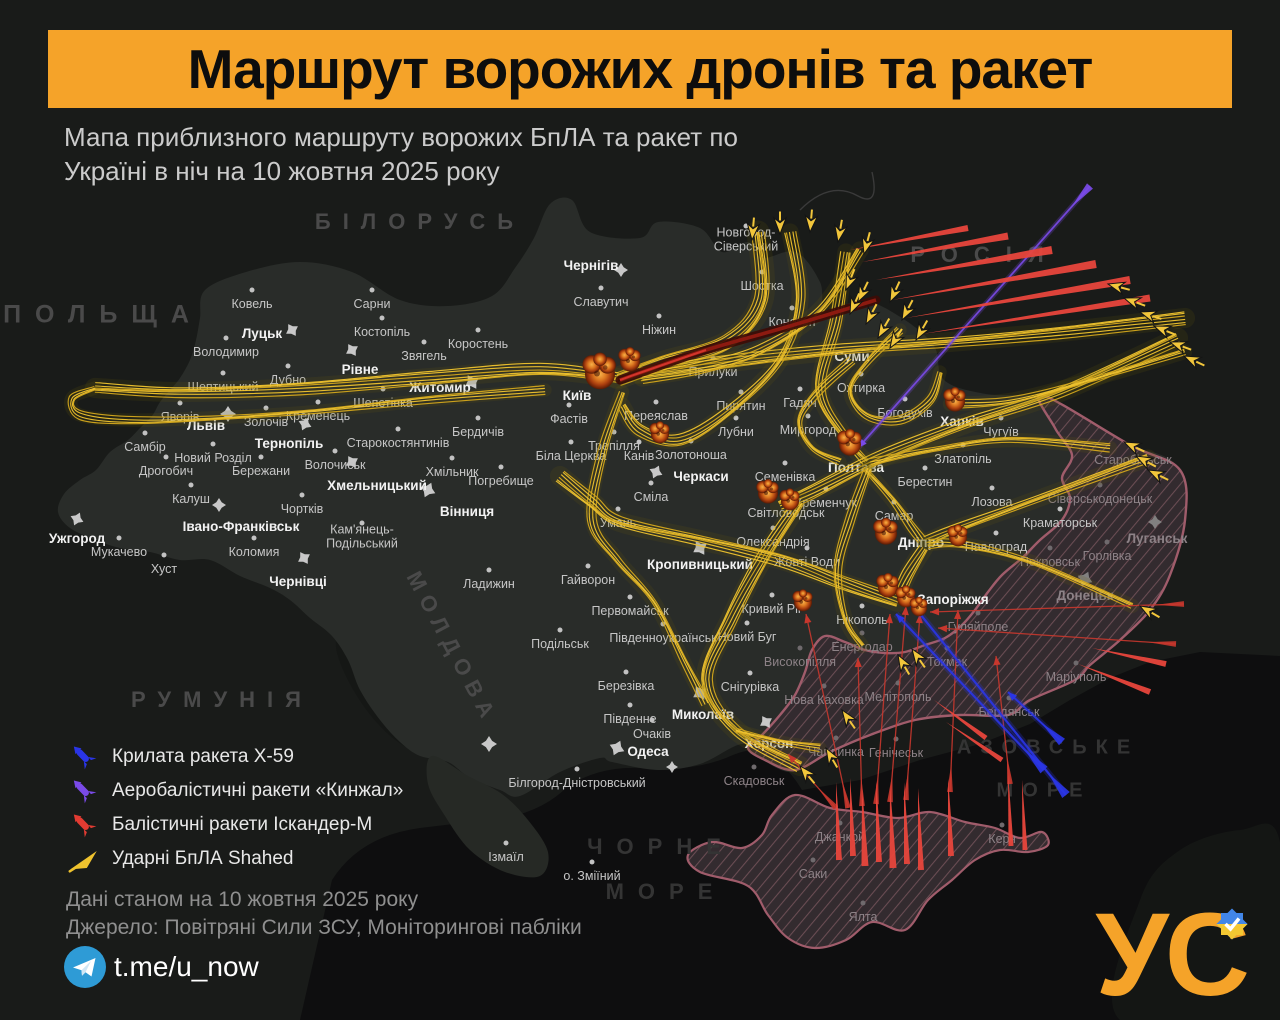  I want to click on city-label: Самбір, so click(145, 446).